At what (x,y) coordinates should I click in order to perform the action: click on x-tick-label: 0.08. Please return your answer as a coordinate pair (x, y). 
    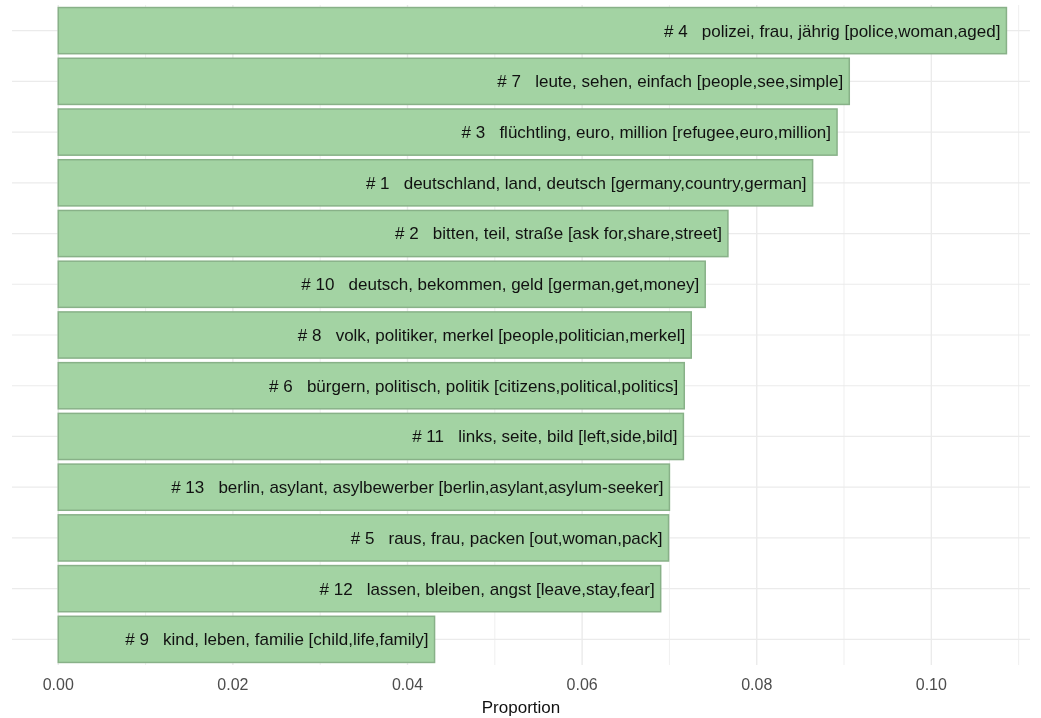
    Looking at the image, I should click on (757, 684).